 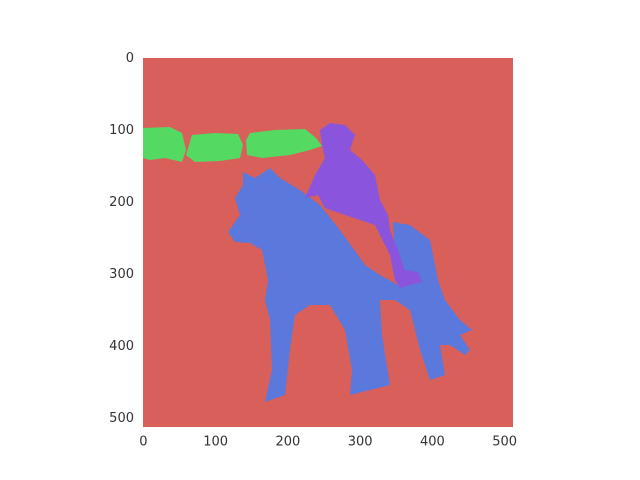 I want to click on y-tick-label: 100, so click(x=121, y=130).